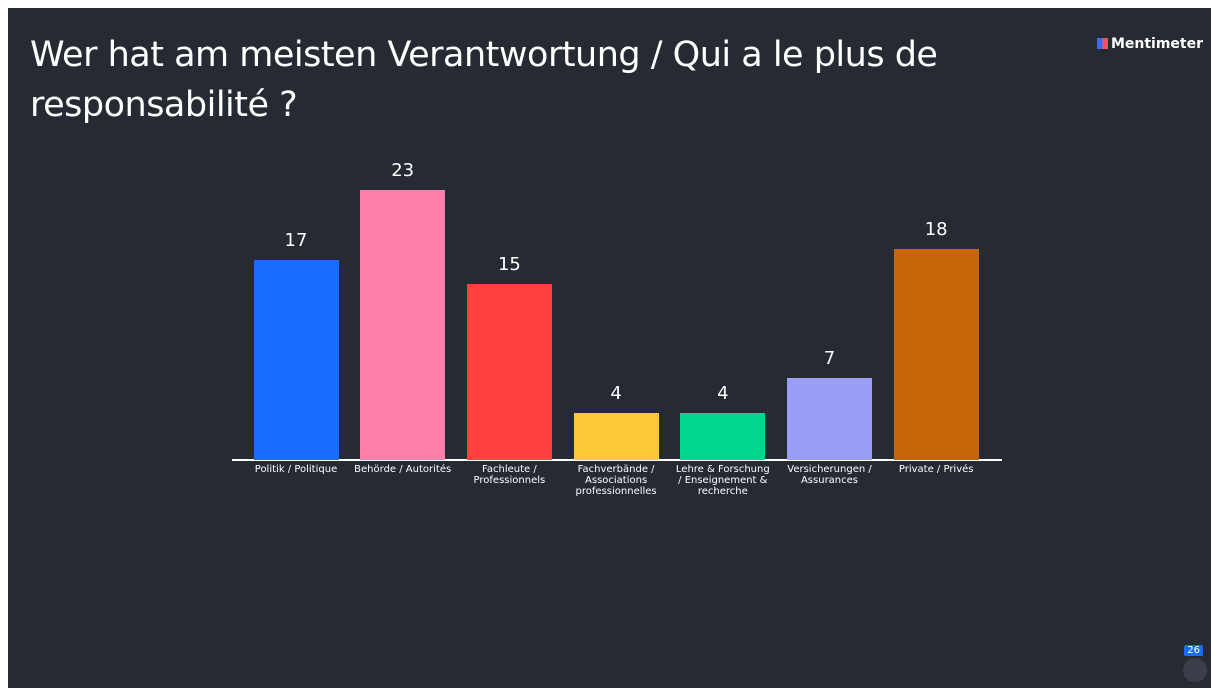 This screenshot has width=1211, height=688. Describe the element at coordinates (1156, 44) in the screenshot. I see `brand-name: Mentimeter` at that location.